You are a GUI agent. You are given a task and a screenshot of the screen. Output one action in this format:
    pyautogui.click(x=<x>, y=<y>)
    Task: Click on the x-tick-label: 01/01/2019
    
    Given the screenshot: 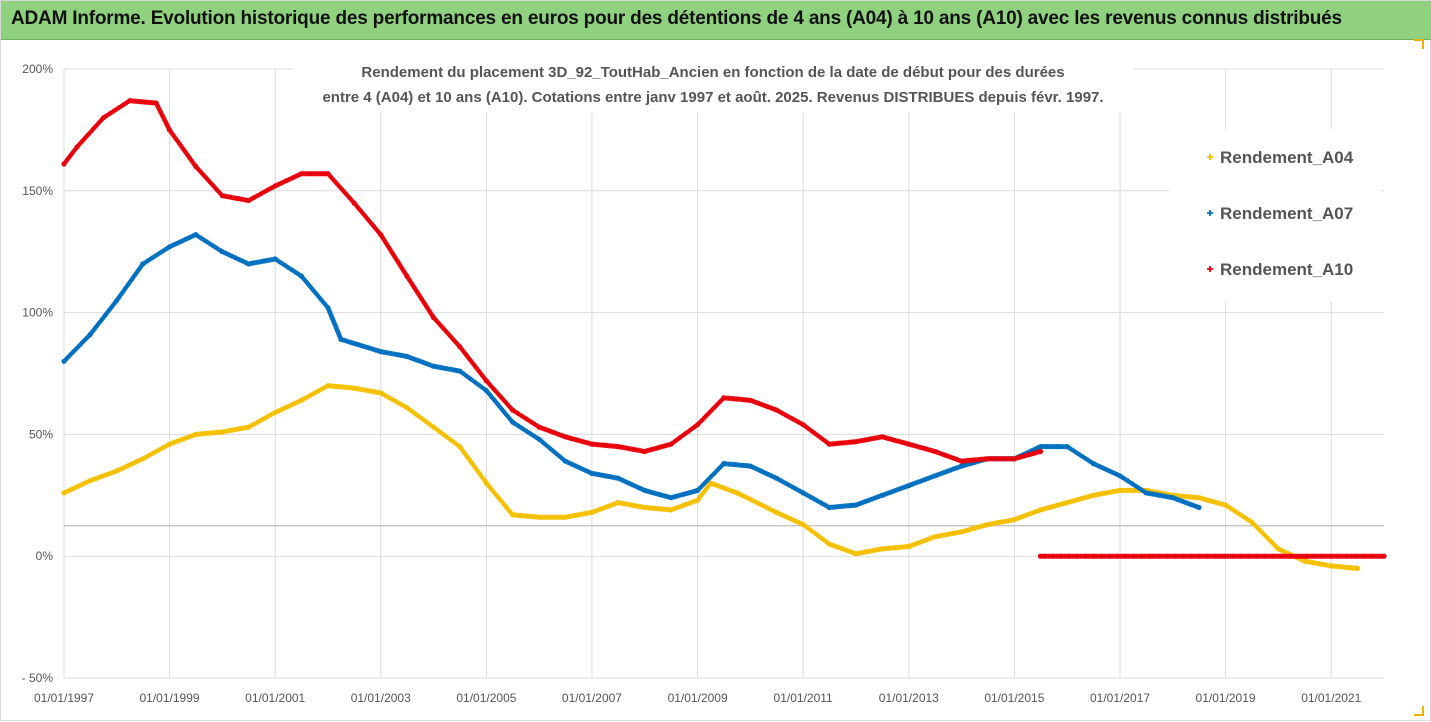 What is the action you would take?
    pyautogui.click(x=1226, y=698)
    